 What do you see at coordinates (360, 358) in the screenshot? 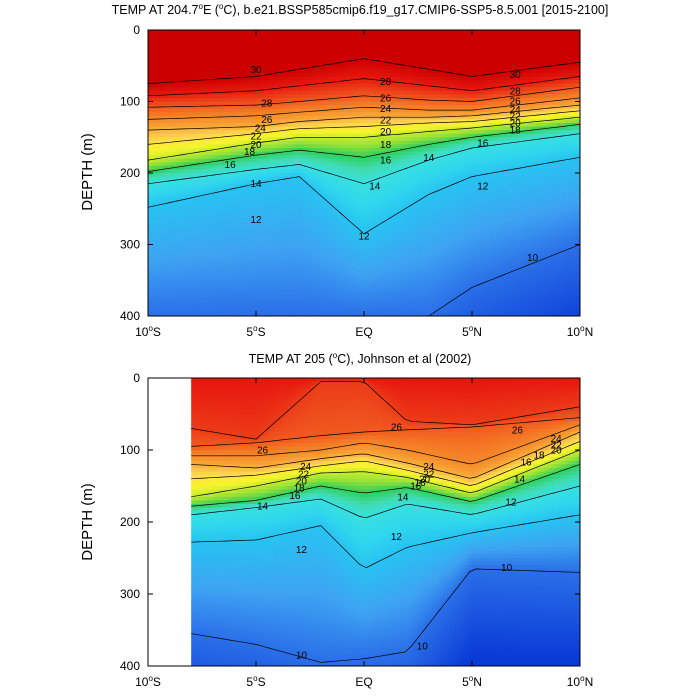
I see `panel-2-title: TEMP AT 205 (oC), Johnson et al (2002)` at bounding box center [360, 358].